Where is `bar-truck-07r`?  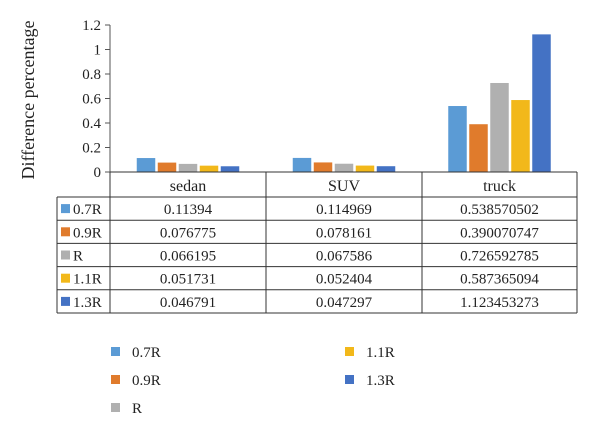 bar-truck-07r is located at coordinates (457, 139).